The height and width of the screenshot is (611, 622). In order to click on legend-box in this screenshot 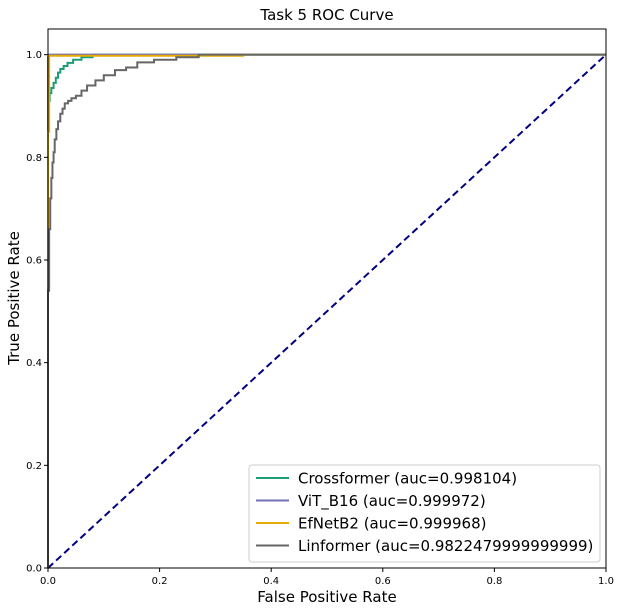, I will do `click(424, 513)`.